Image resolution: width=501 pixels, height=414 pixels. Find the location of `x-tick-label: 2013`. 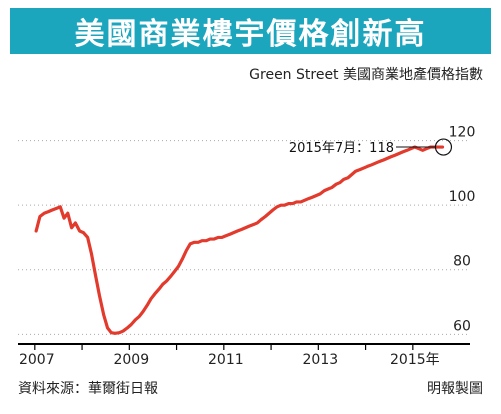

x-tick-label: 2013 is located at coordinates (321, 360).